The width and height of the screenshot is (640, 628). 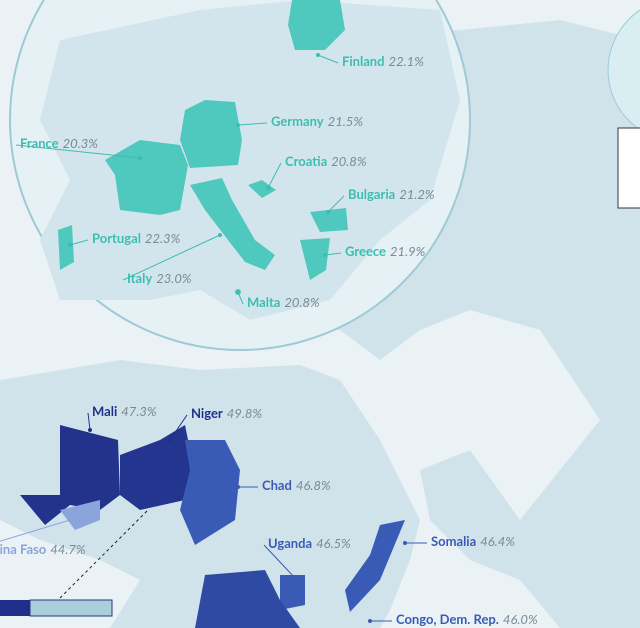 I want to click on country-label: Congo, Dem. Rep. 46.0%, so click(x=467, y=619).